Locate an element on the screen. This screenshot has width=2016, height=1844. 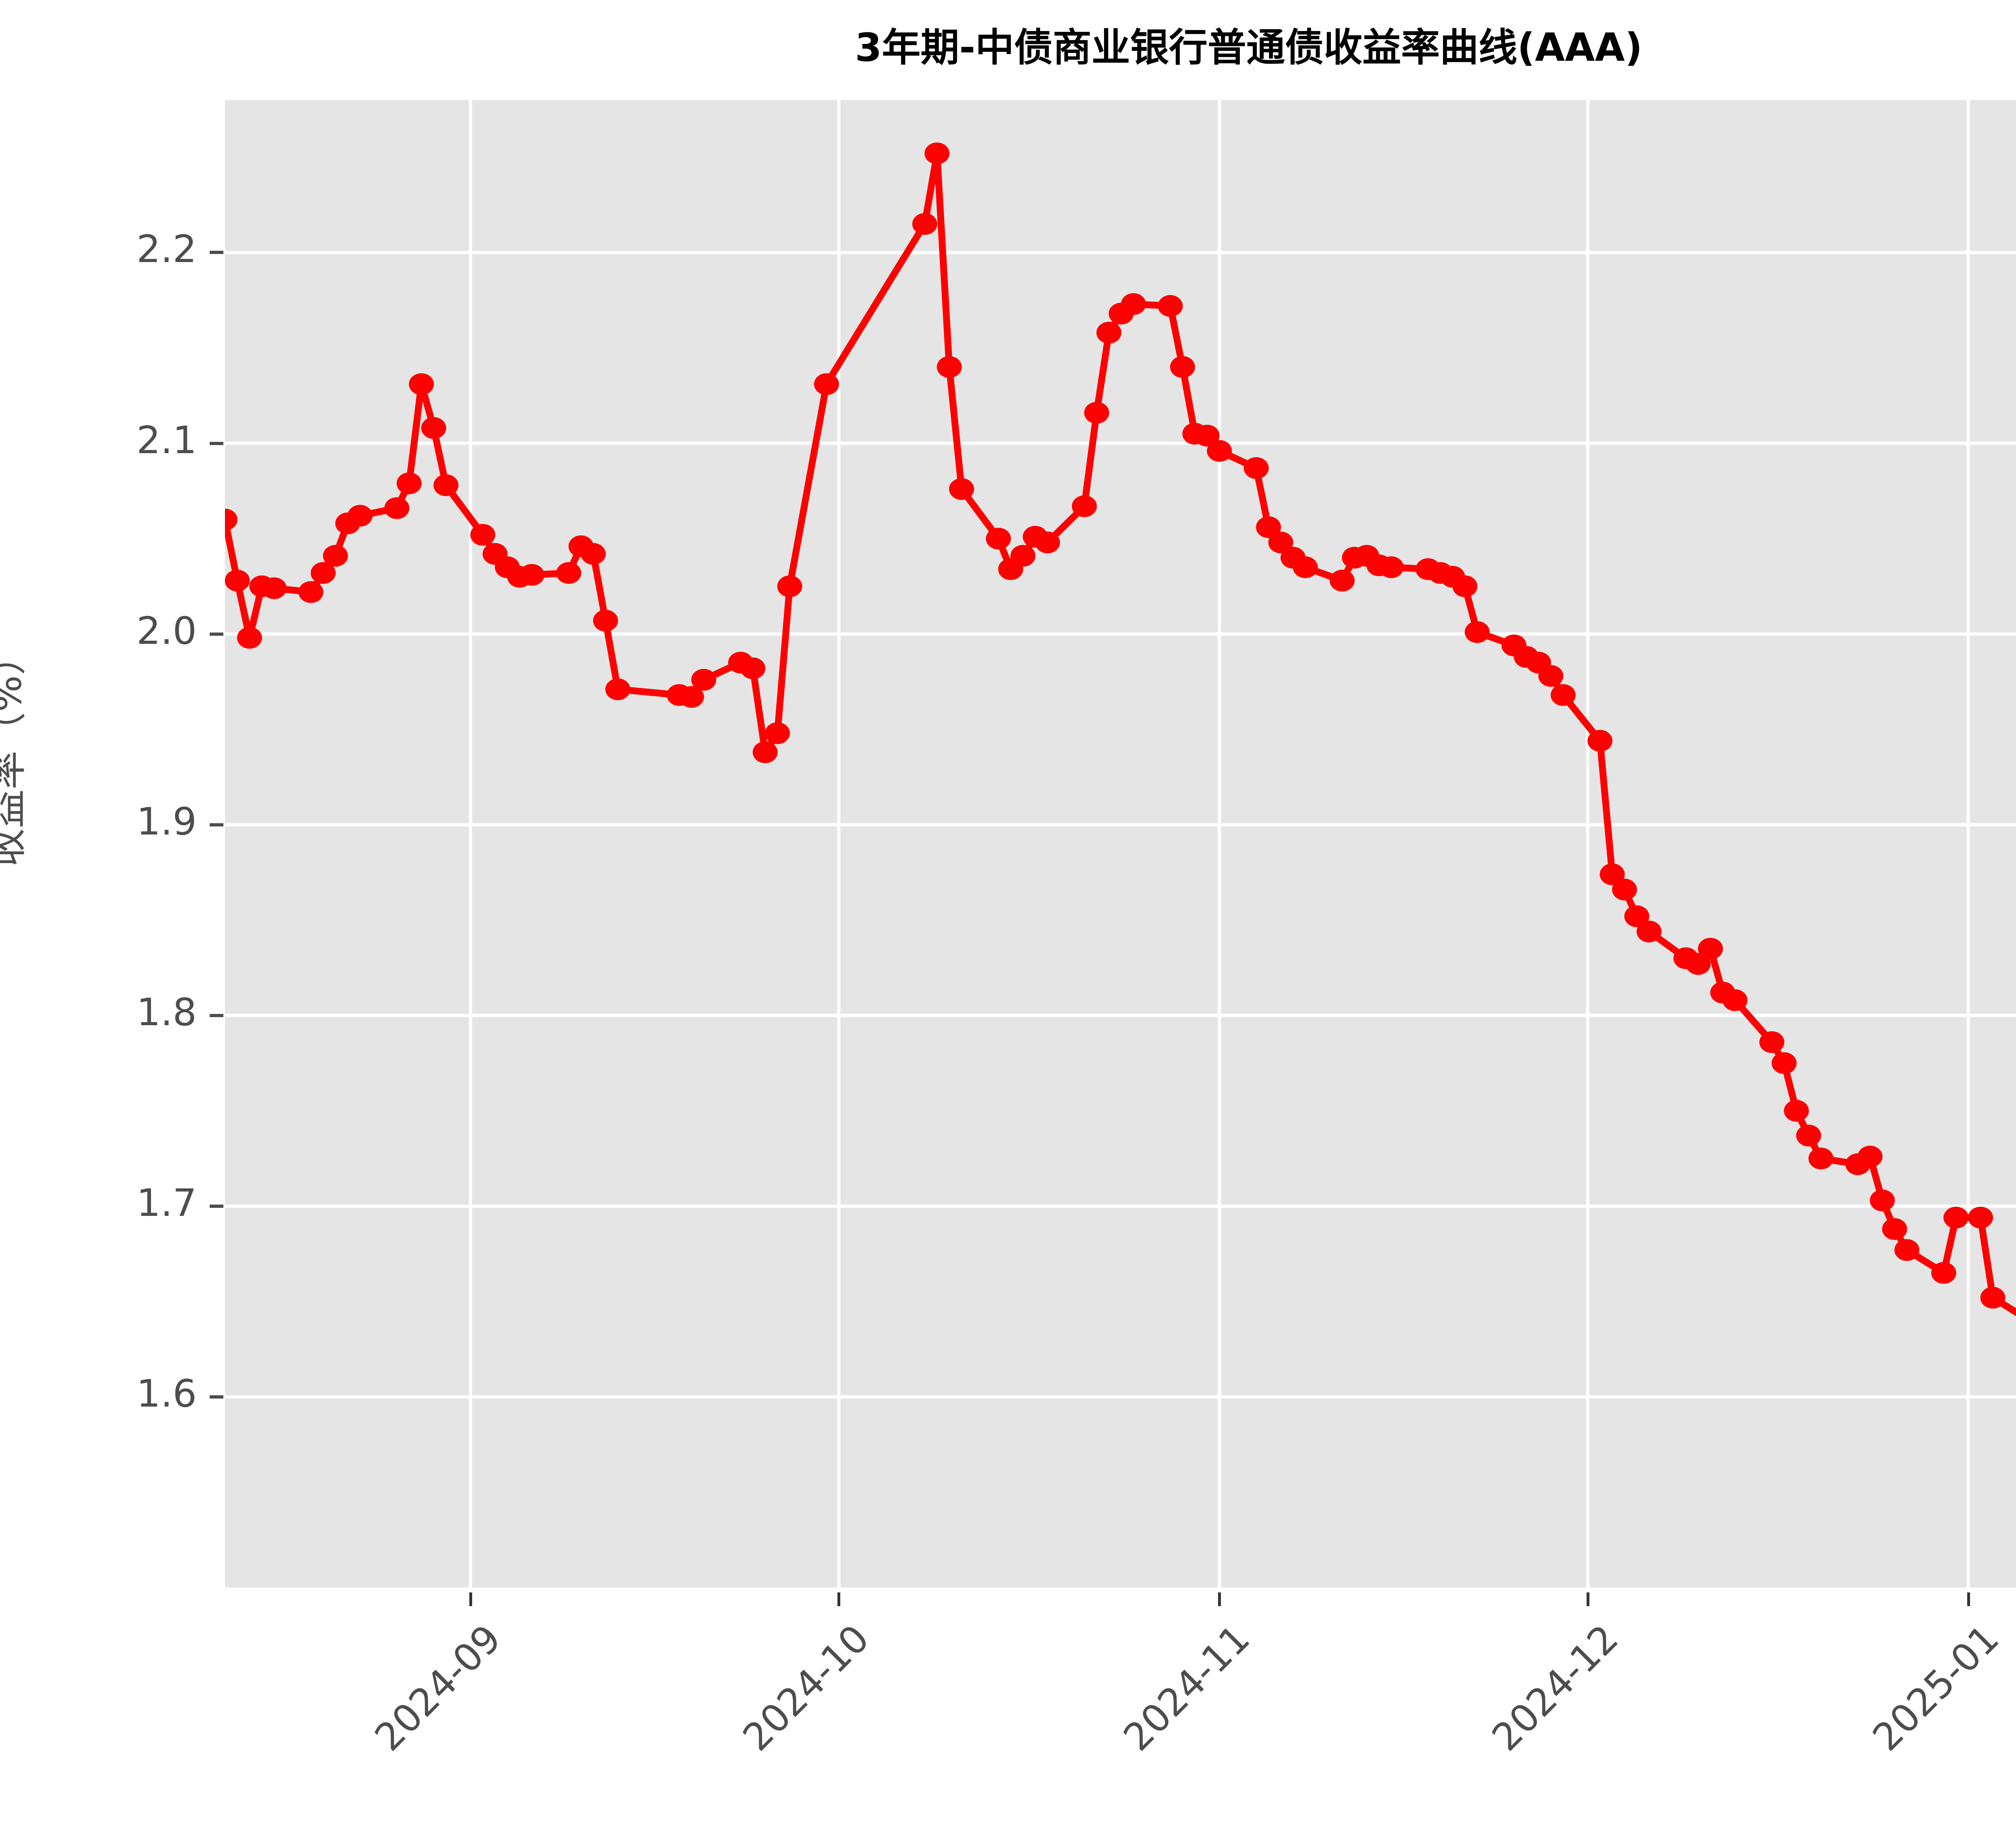
y-axis-tick-label: 2.1 is located at coordinates (166, 440).